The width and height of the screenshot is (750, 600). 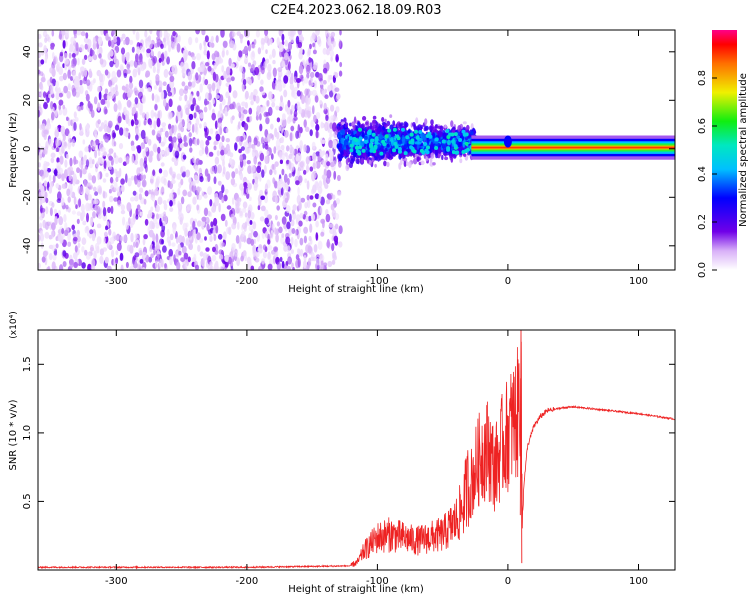 I want to click on colorbar-tick-label: 0.4, so click(x=702, y=174).